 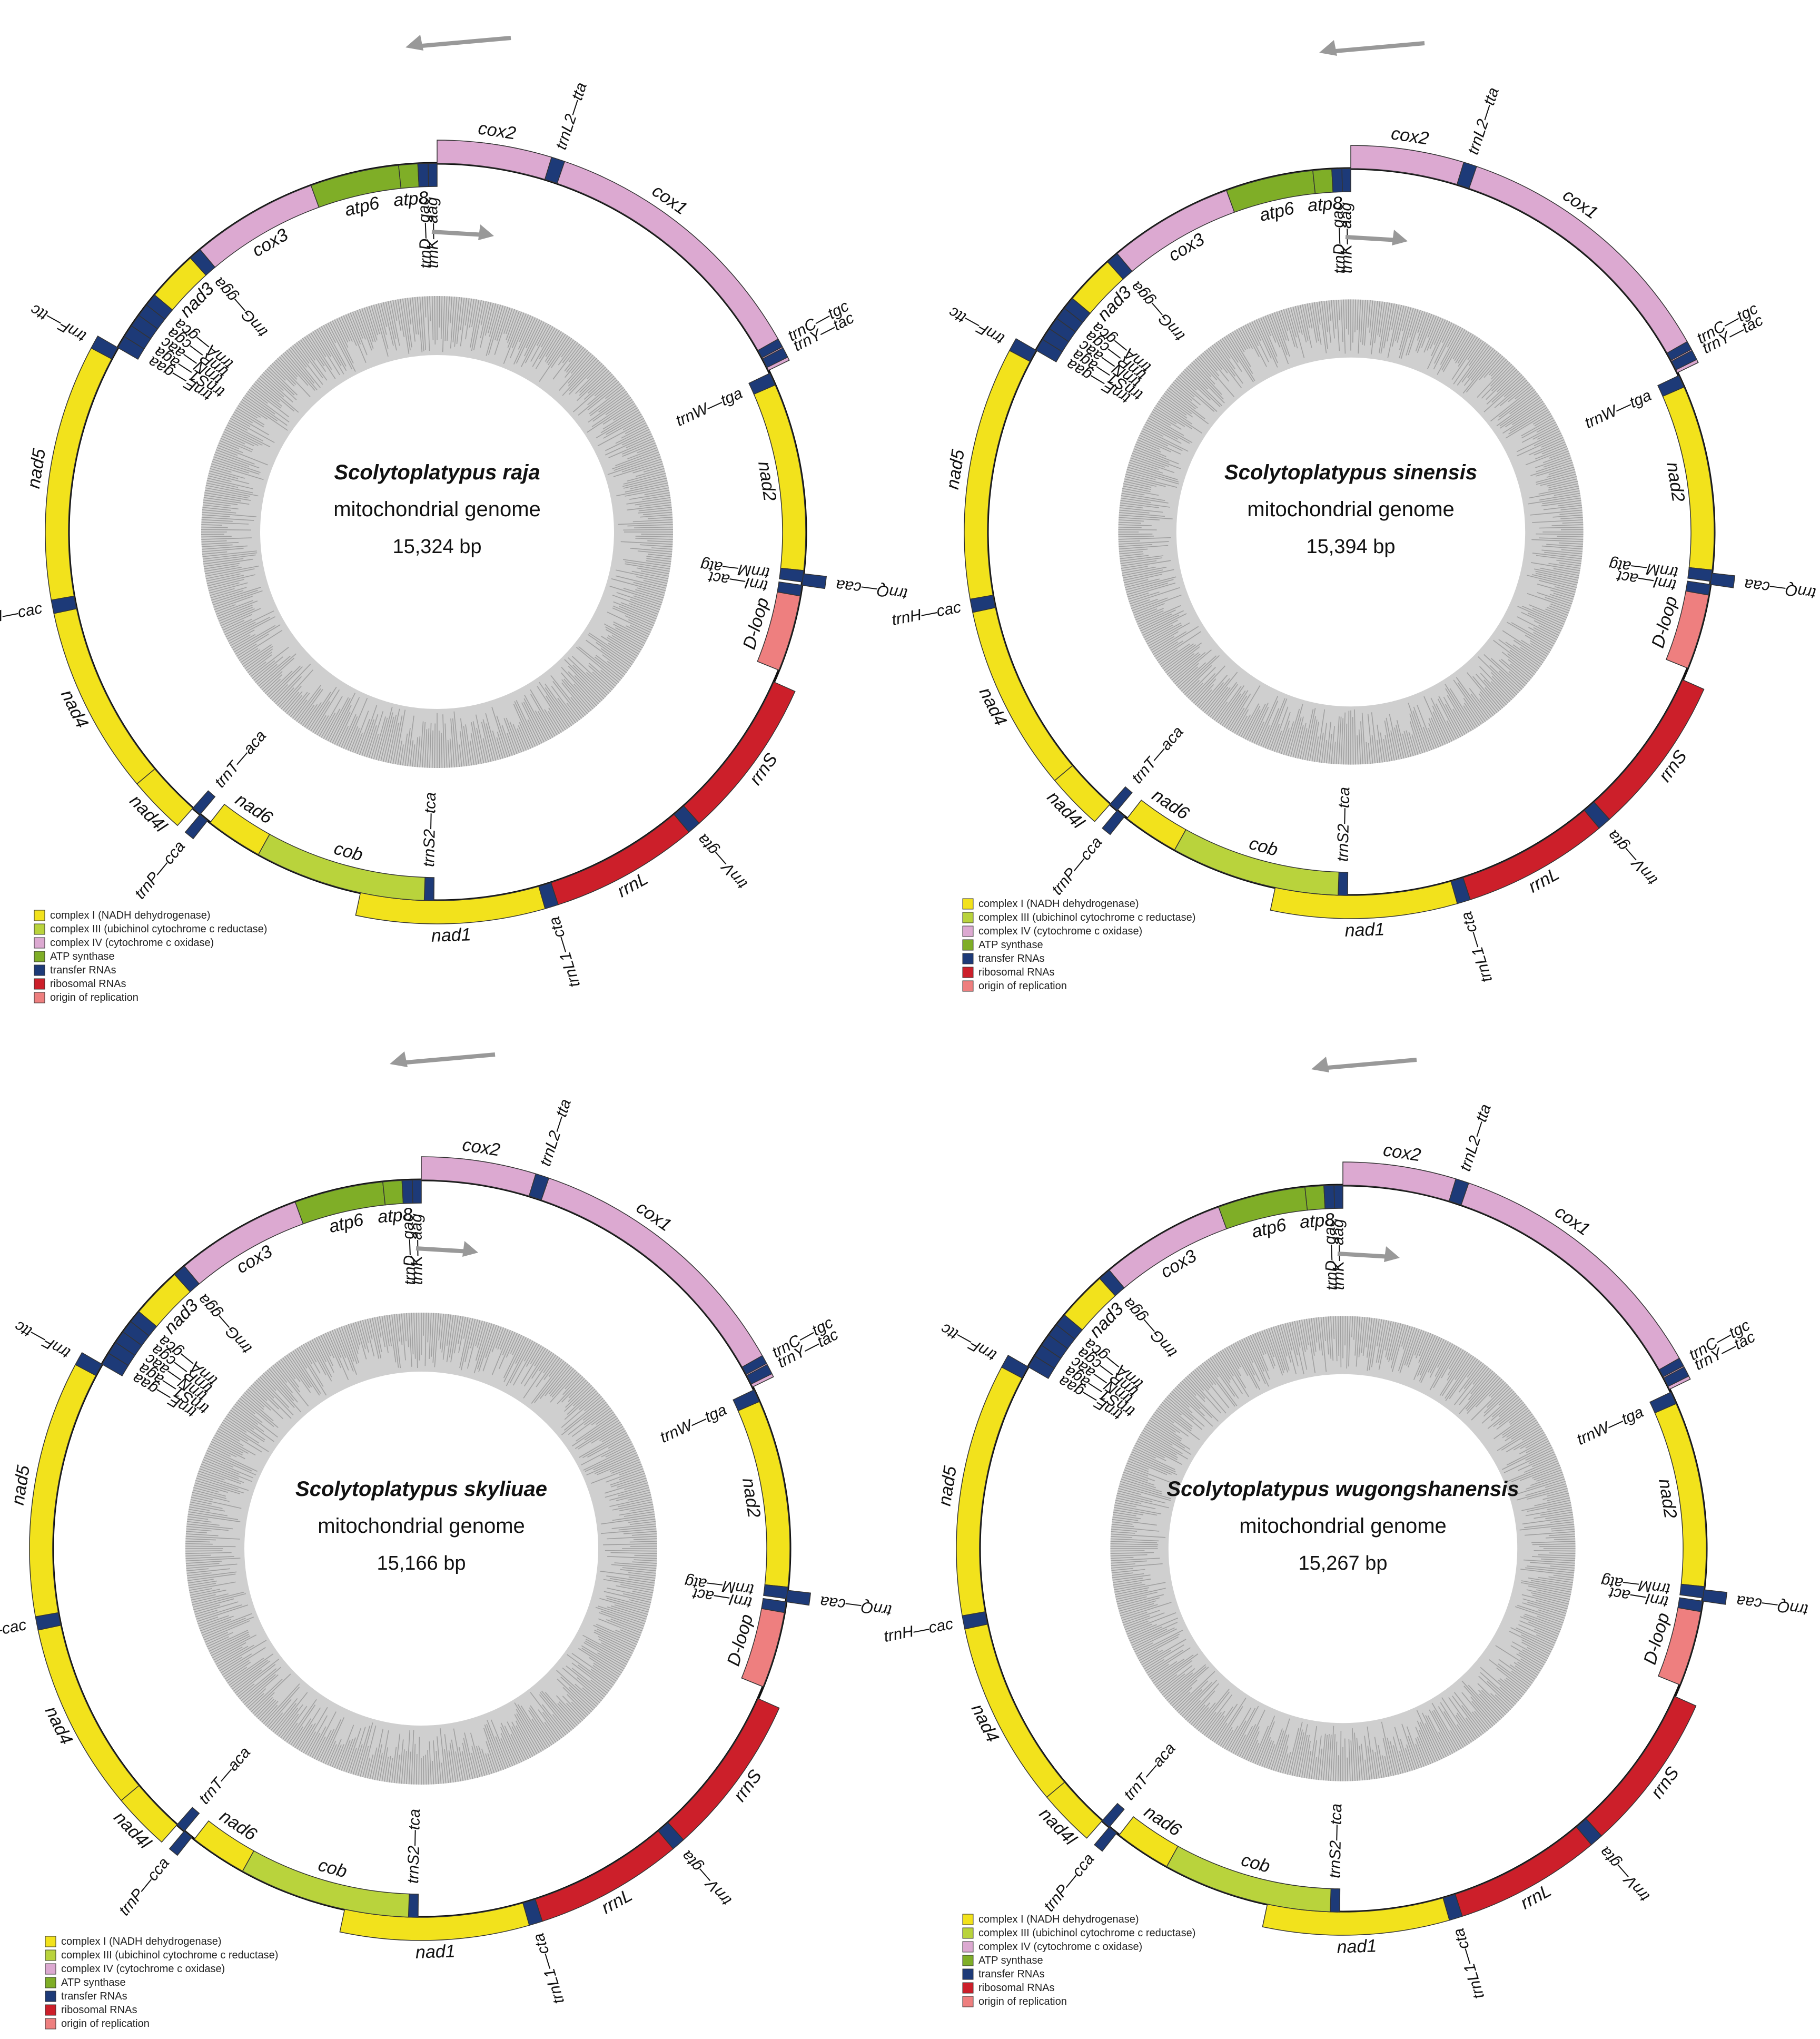 What do you see at coordinates (1016, 1988) in the screenshot?
I see `legend-label: ribosomal RNAs` at bounding box center [1016, 1988].